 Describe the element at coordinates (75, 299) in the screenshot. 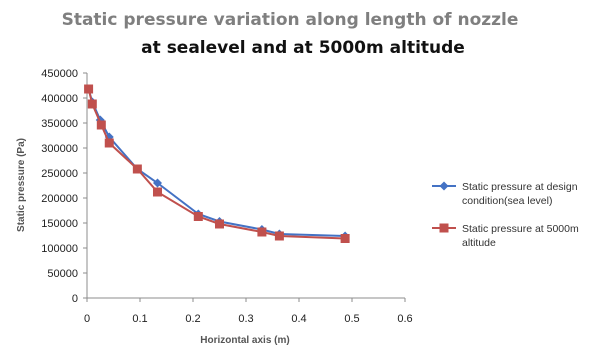

I see `y-tick-label: 0` at that location.